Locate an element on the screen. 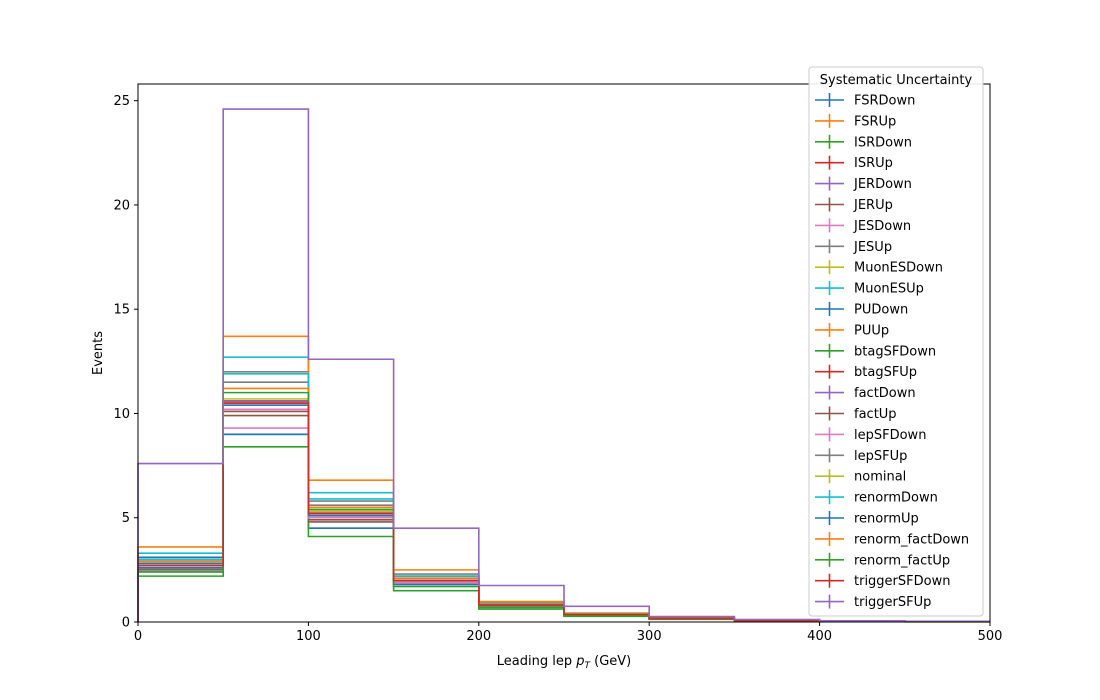 The image size is (1100, 700). legend-label: lepSFDown is located at coordinates (890, 435).